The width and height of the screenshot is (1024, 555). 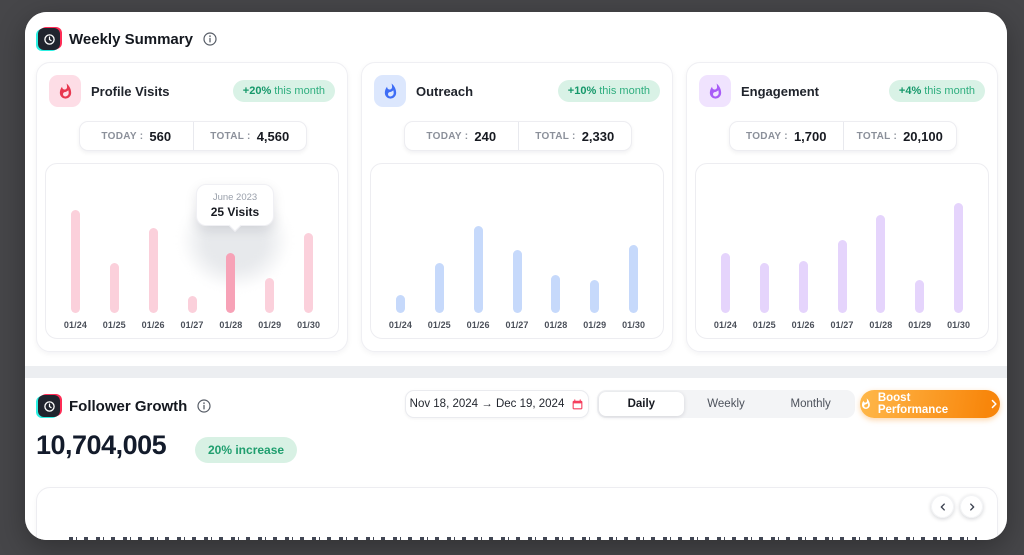 I want to click on growth-chart-card, so click(x=517, y=513).